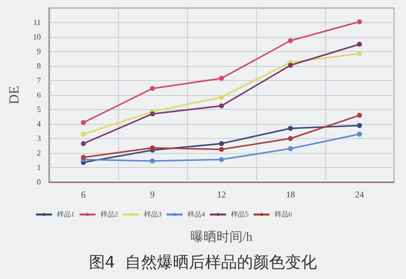 The image size is (406, 279). Describe the element at coordinates (38, 95) in the screenshot. I see `y-tick-label: 6` at that location.